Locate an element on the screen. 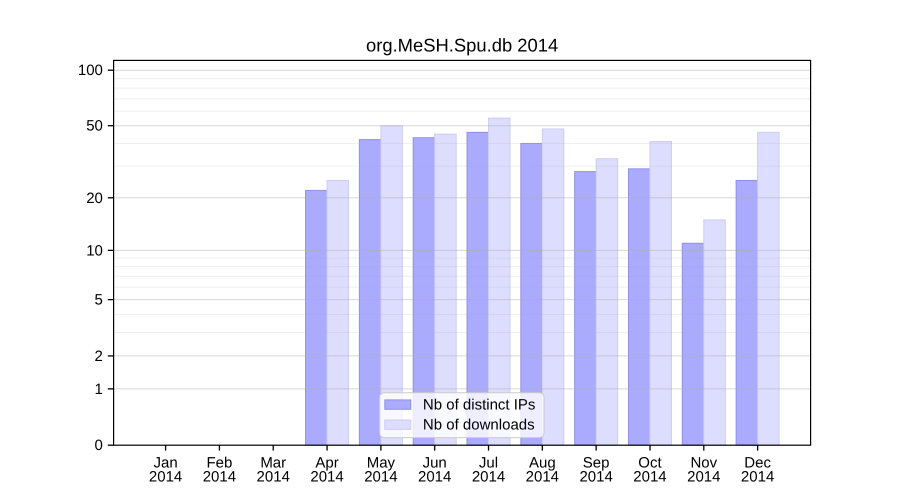  svg-text: 2 is located at coordinates (99, 356).